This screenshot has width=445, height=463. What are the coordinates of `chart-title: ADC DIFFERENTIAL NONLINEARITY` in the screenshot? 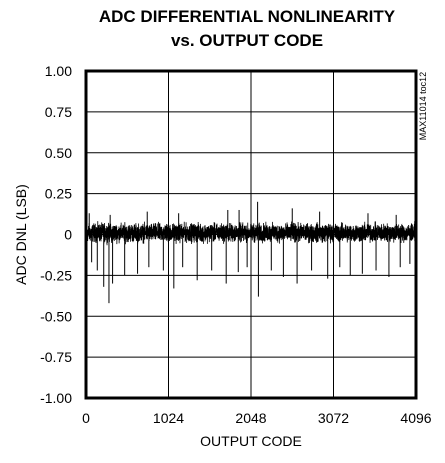 It's located at (247, 16).